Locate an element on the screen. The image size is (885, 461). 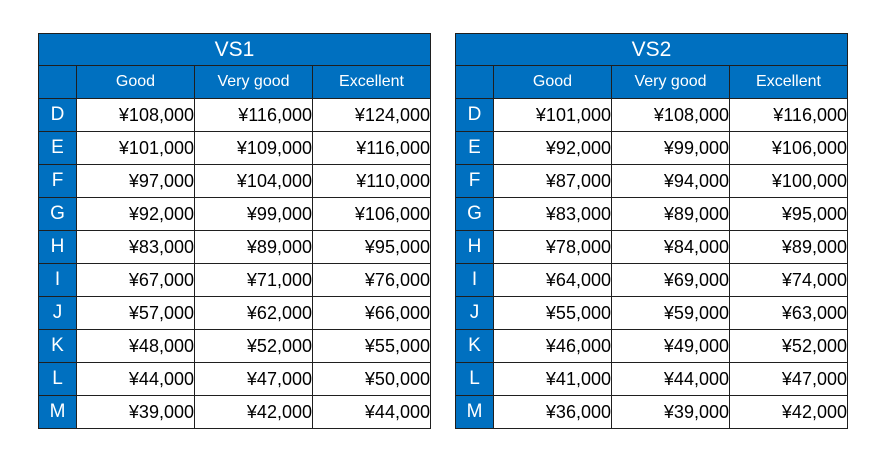
price-cell: ¥109,000 is located at coordinates (253, 148).